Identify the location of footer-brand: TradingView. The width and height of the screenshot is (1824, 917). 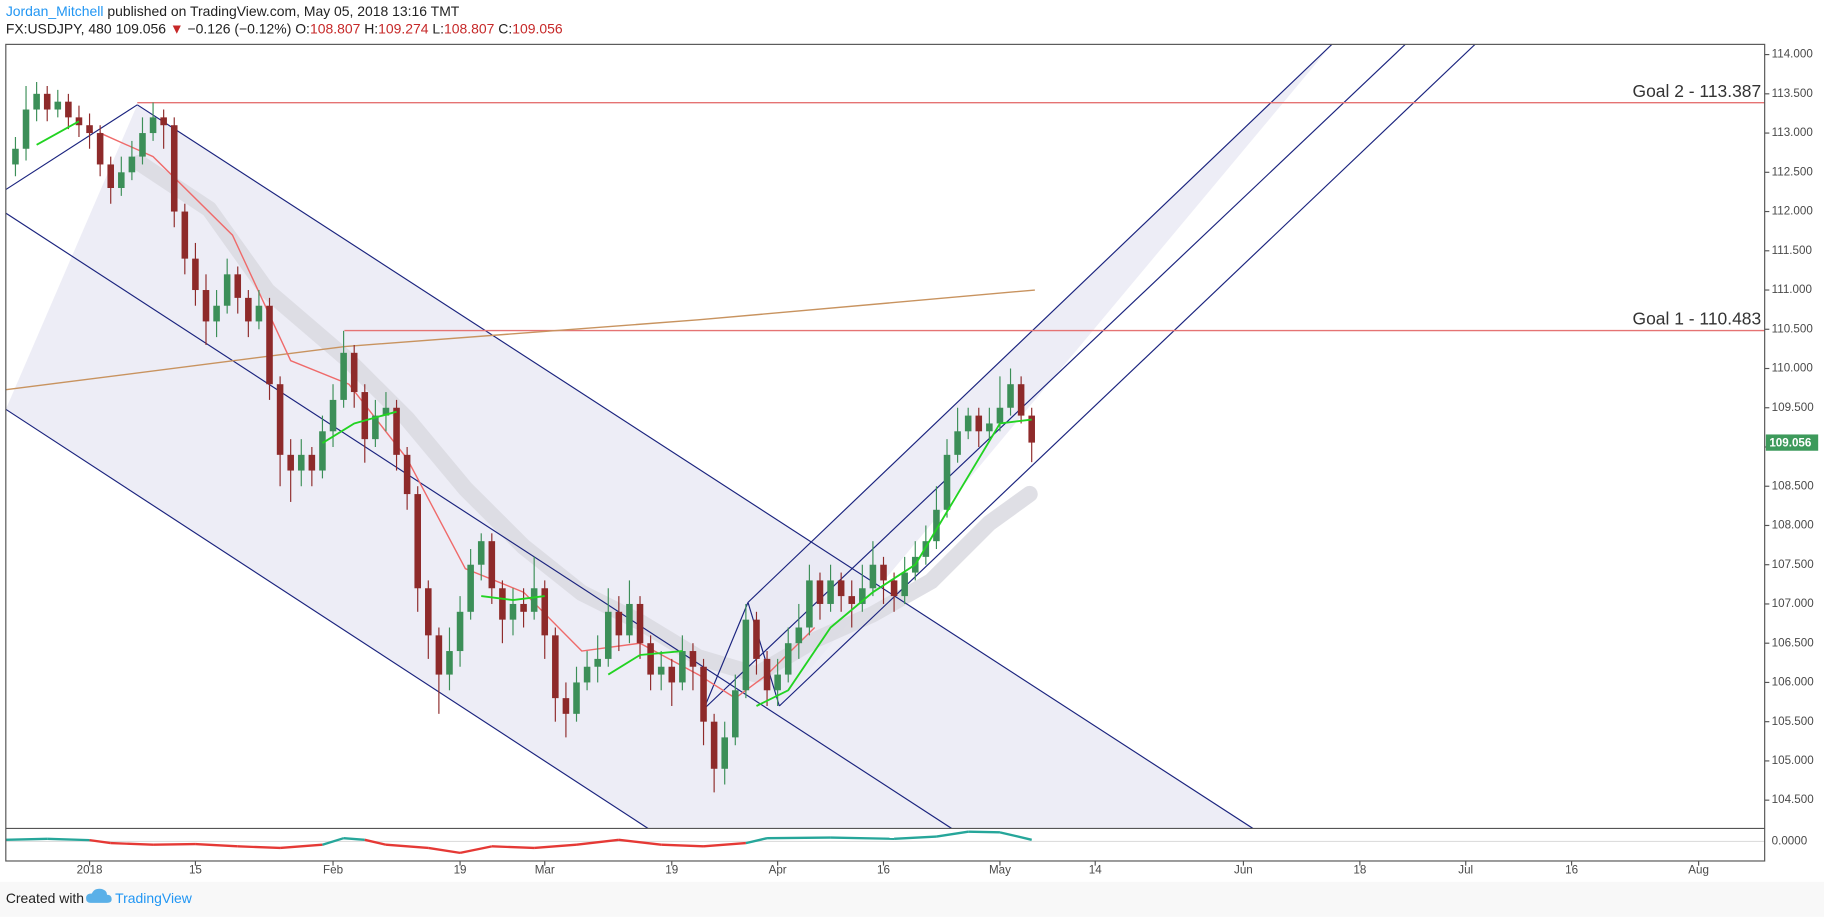
(154, 898).